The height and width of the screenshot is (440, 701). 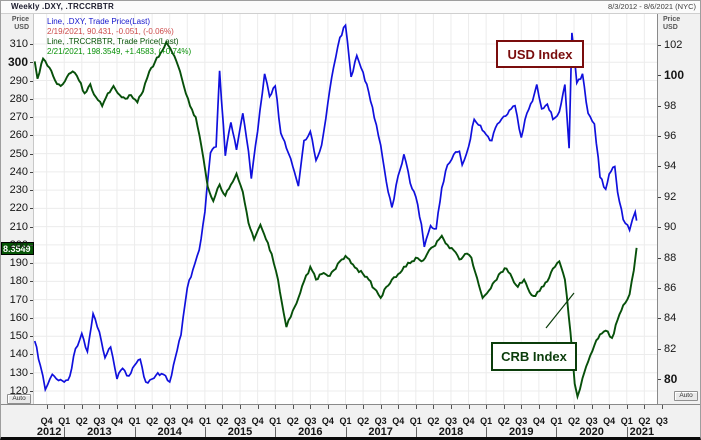 What do you see at coordinates (451, 432) in the screenshot?
I see `year-label: 2018` at bounding box center [451, 432].